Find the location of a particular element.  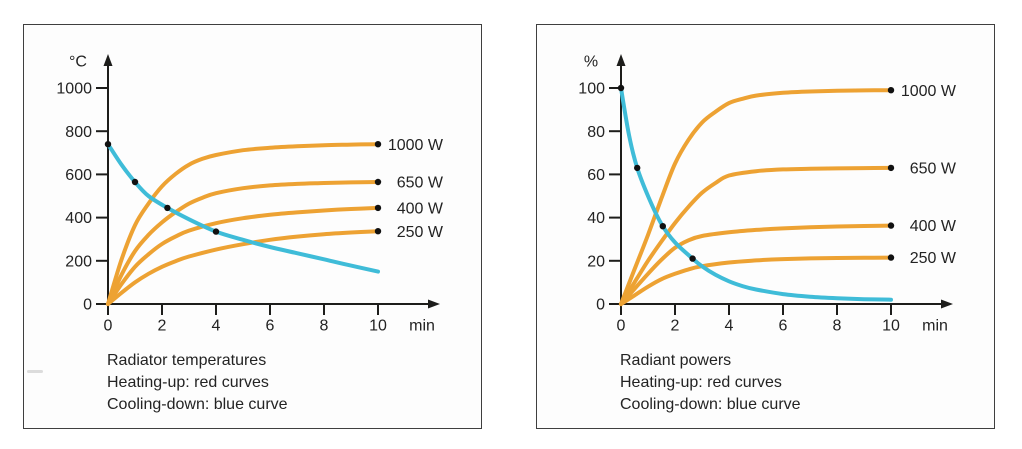

y-tick-label: 800 is located at coordinates (78, 132).